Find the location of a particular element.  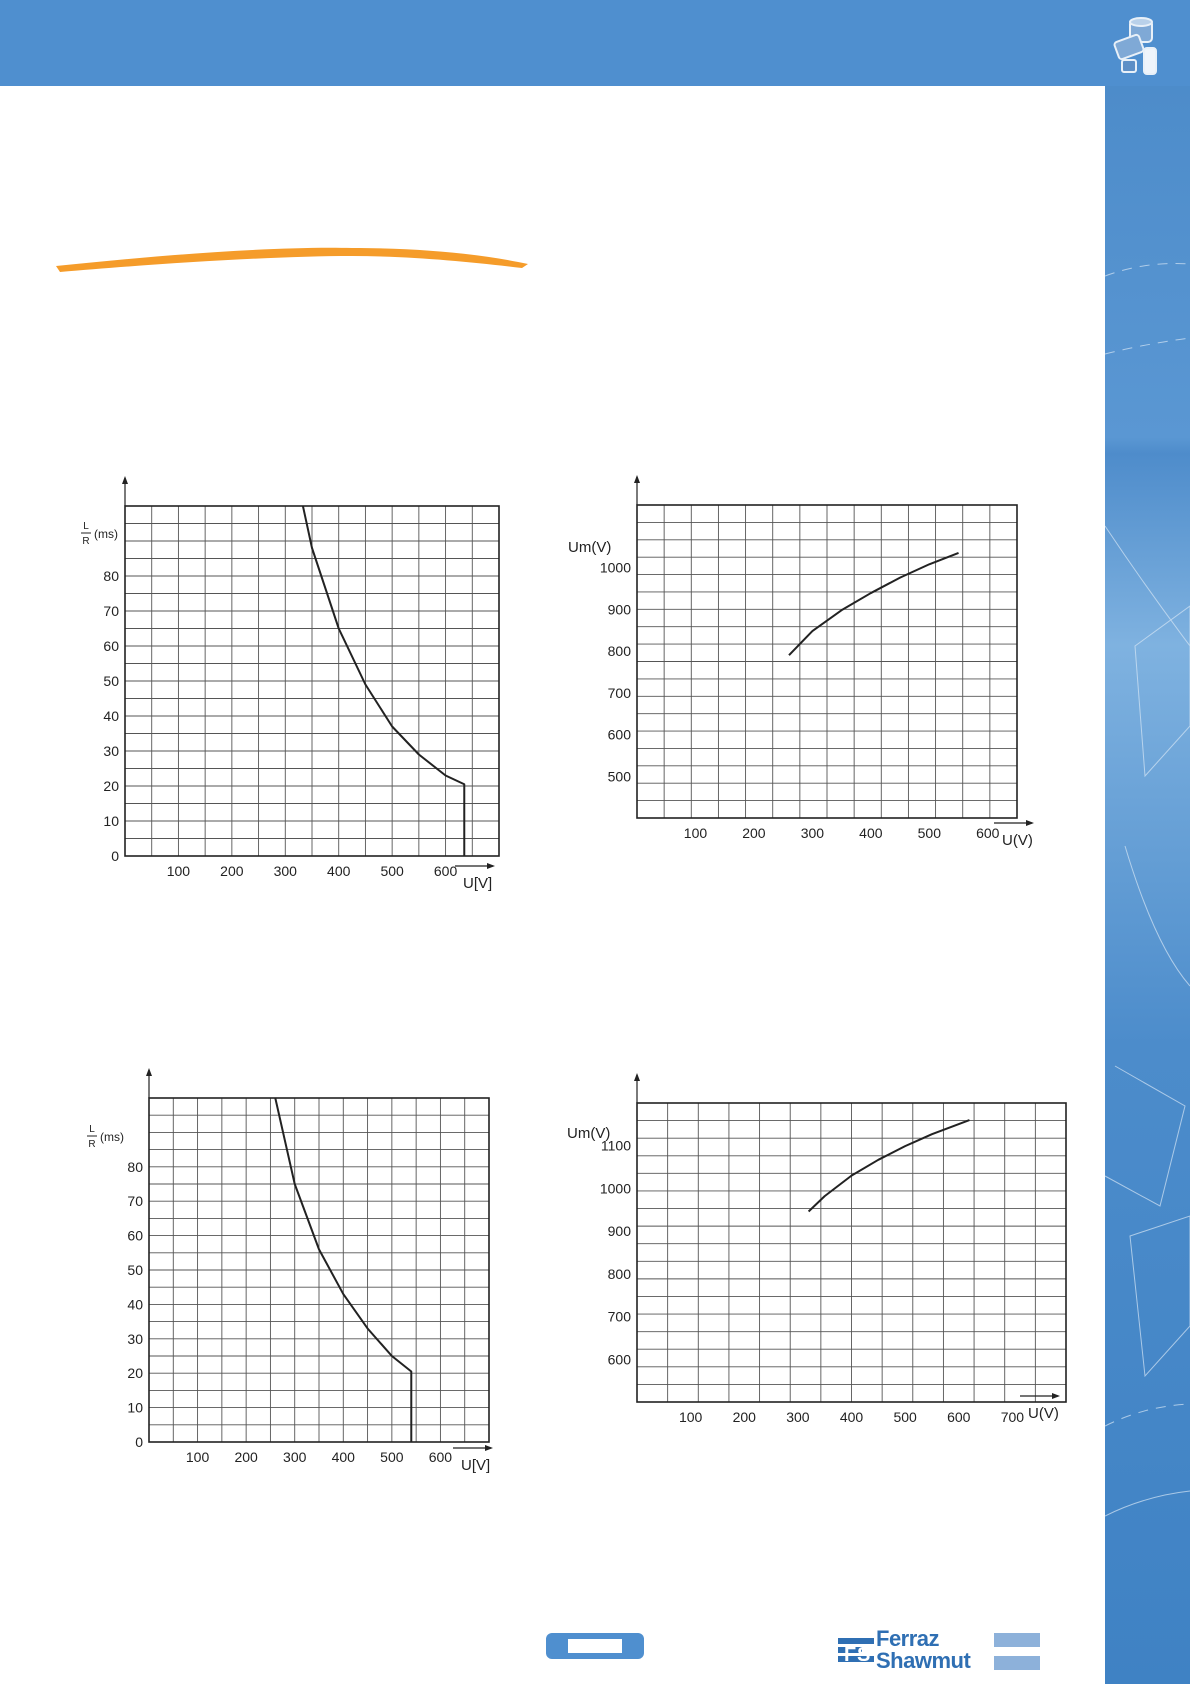

logo-line1: Ferraz is located at coordinates (908, 1638).